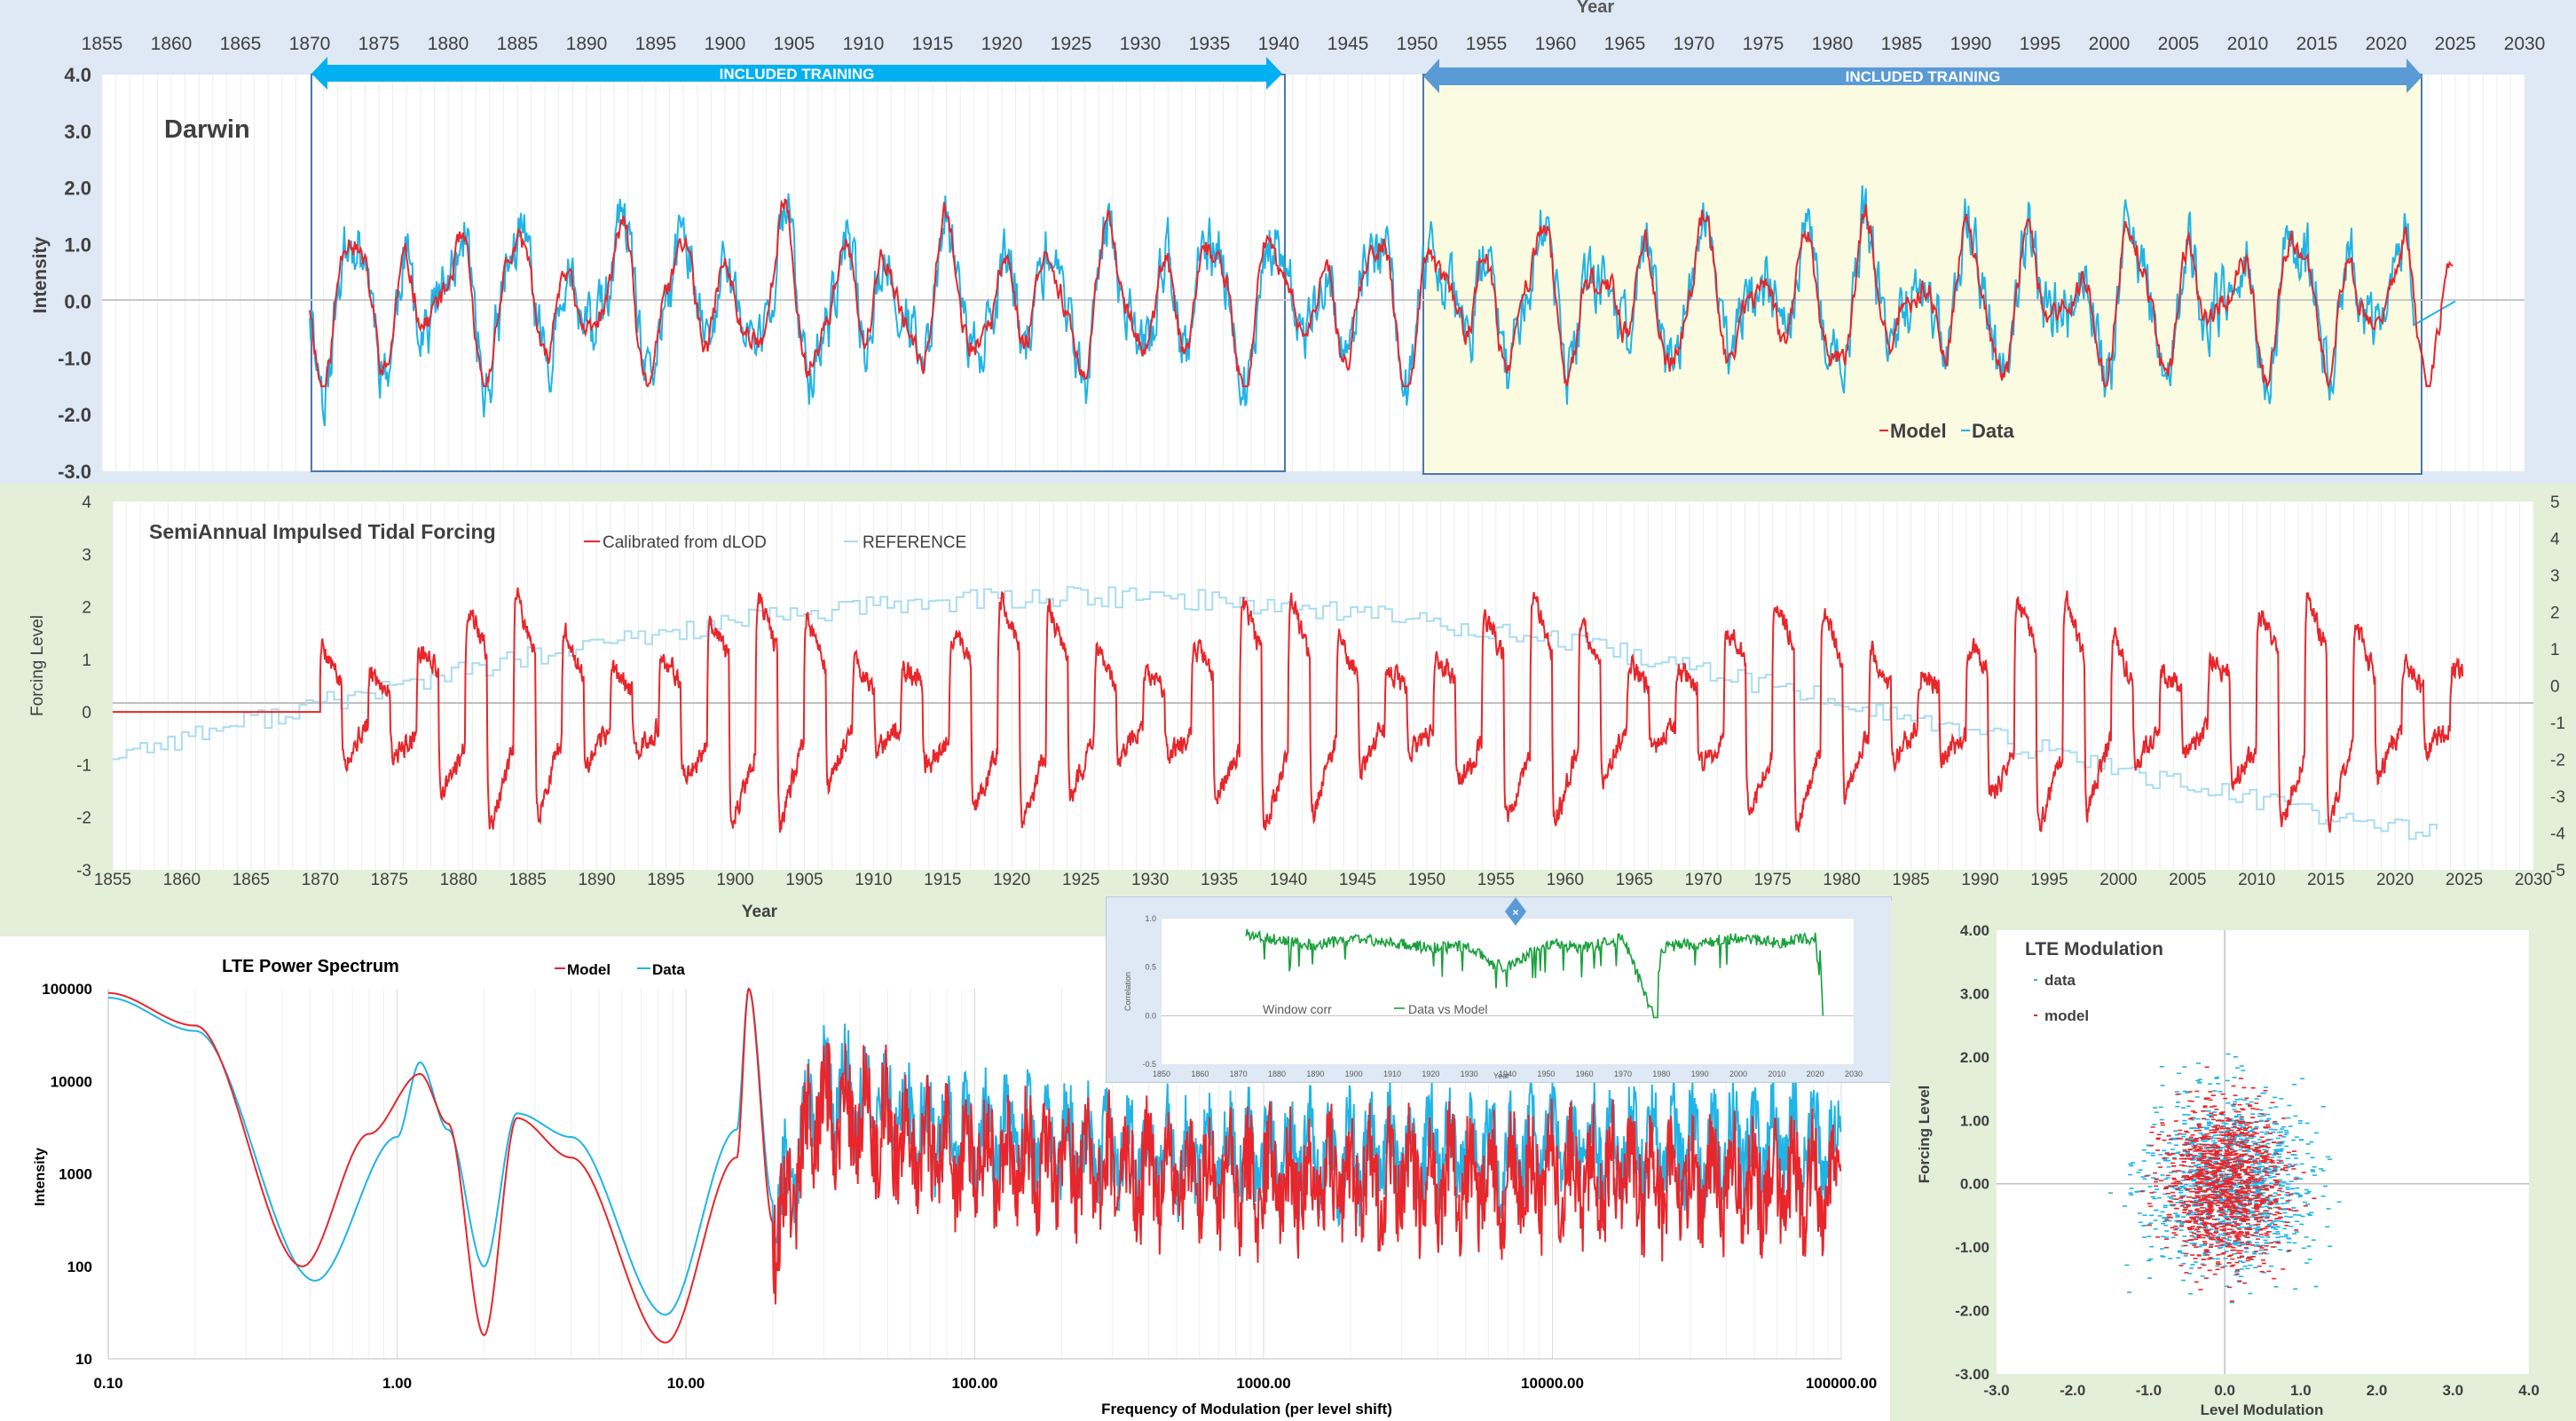  Describe the element at coordinates (804, 880) in the screenshot. I see `x-tick-label: 1905` at that location.